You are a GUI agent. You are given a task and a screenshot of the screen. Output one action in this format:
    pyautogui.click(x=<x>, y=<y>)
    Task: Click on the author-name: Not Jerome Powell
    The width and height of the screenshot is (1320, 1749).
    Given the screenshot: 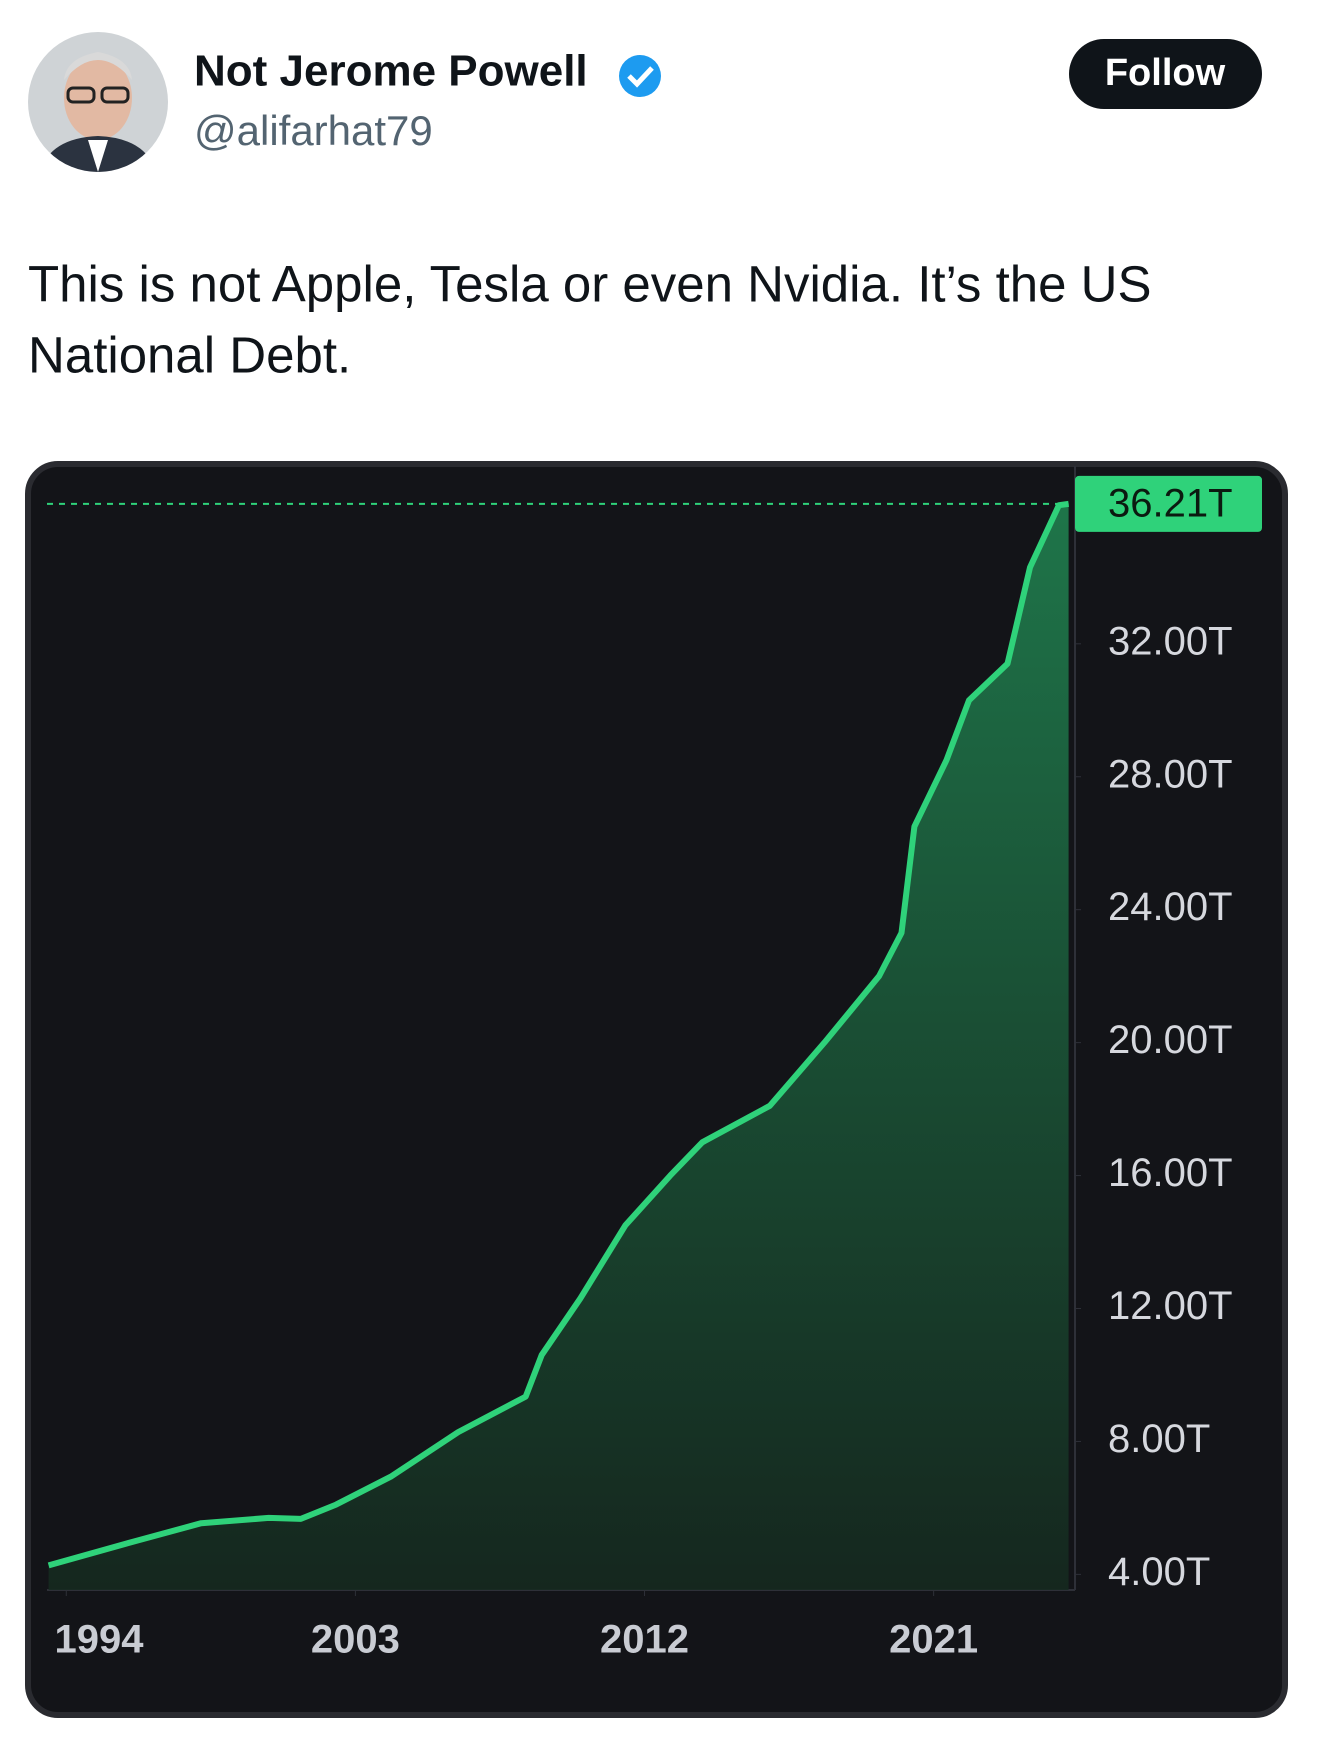 What is the action you would take?
    pyautogui.click(x=391, y=71)
    